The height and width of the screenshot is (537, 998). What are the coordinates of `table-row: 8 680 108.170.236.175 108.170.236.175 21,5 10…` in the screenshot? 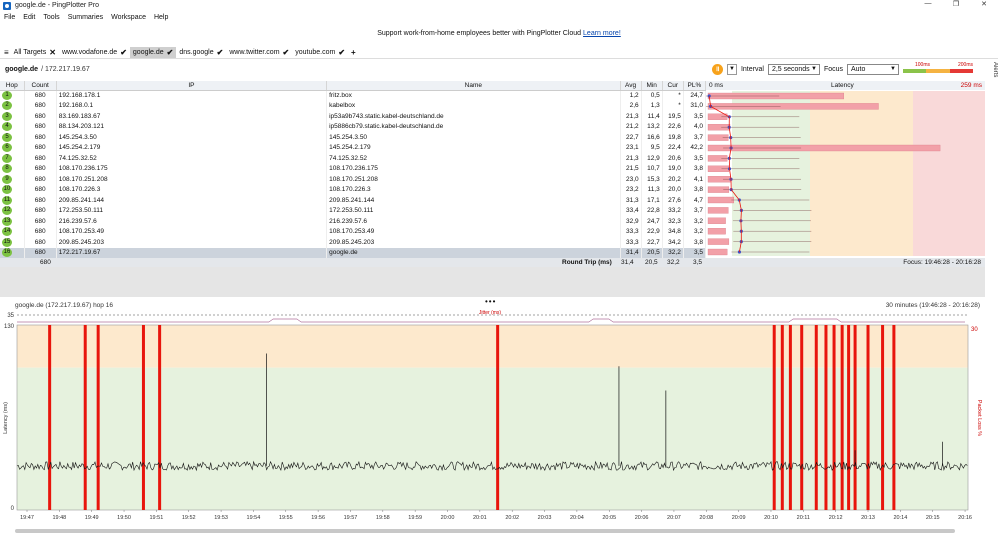 It's located at (353, 168).